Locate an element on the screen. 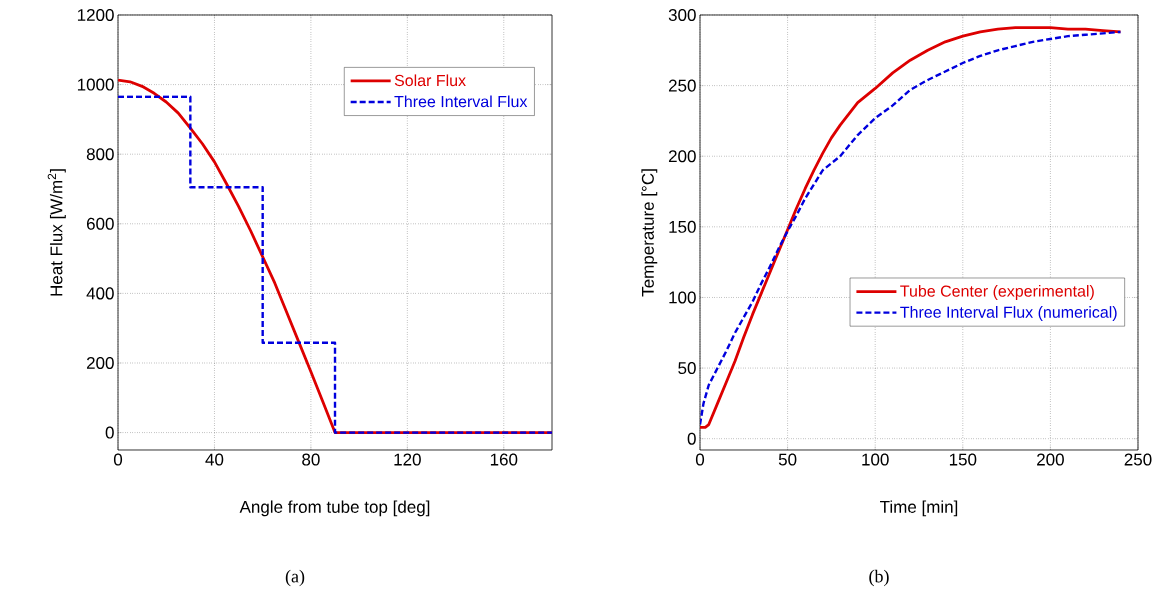 This screenshot has width=1168, height=600. y-axis-title: Temperature [°C] is located at coordinates (649, 233).